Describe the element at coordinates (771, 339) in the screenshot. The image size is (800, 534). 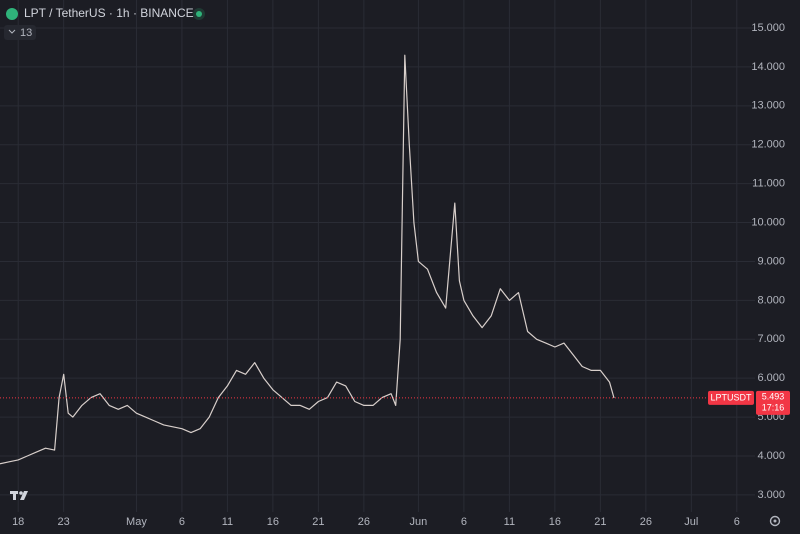
I see `y-tick-label: 7.000` at that location.